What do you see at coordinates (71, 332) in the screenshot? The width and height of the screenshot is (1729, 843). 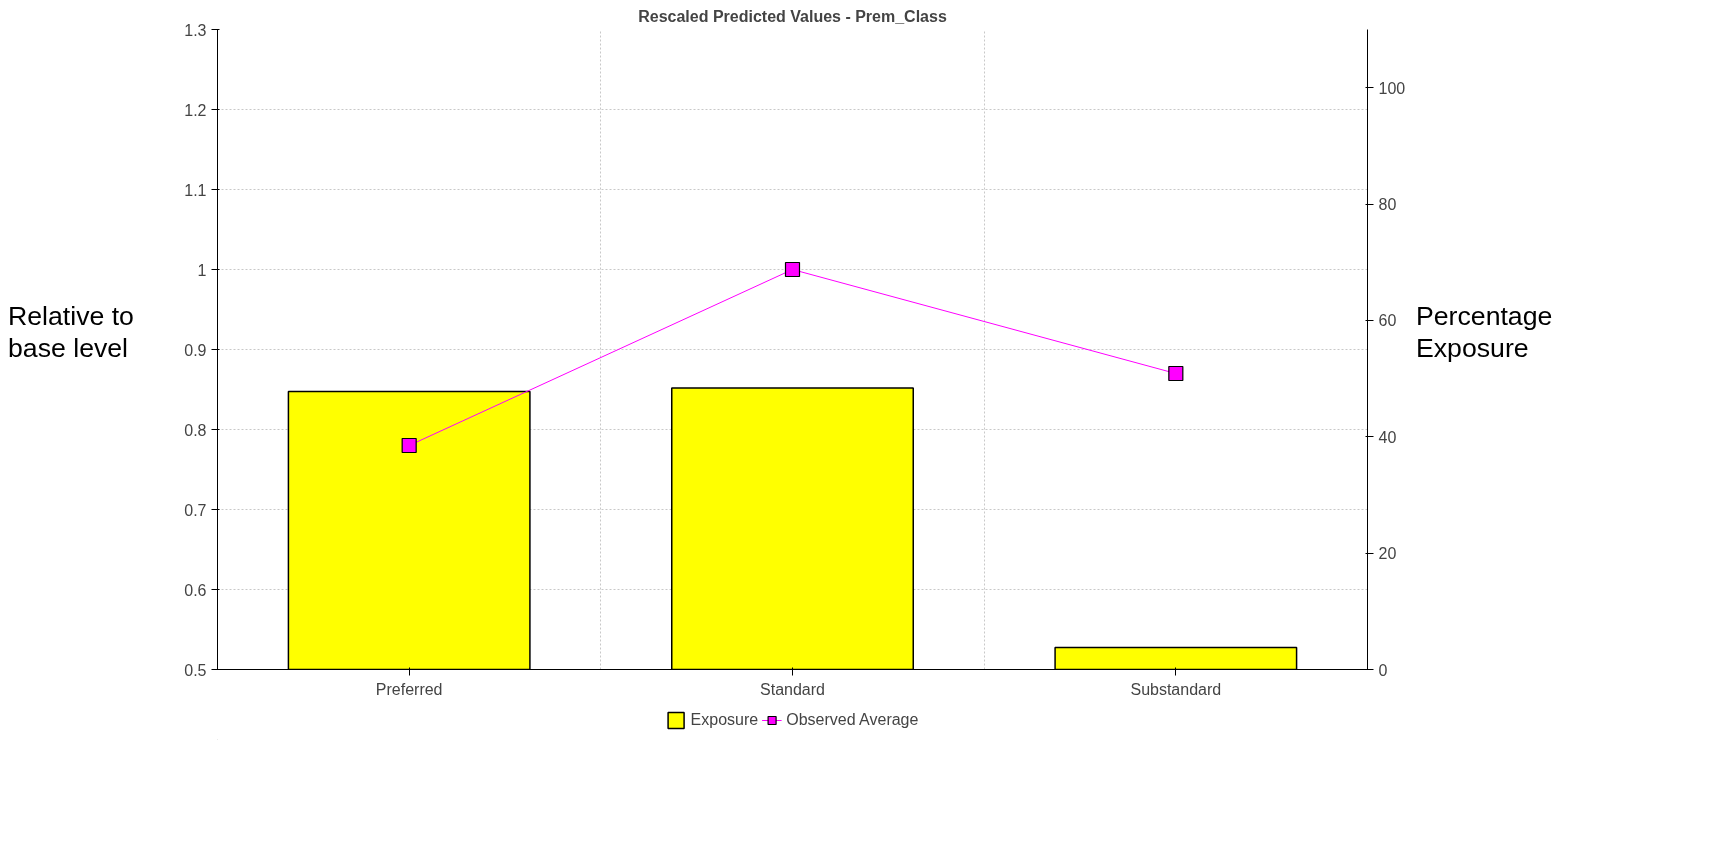 I see `y-axis-title: Relative to base level` at bounding box center [71, 332].